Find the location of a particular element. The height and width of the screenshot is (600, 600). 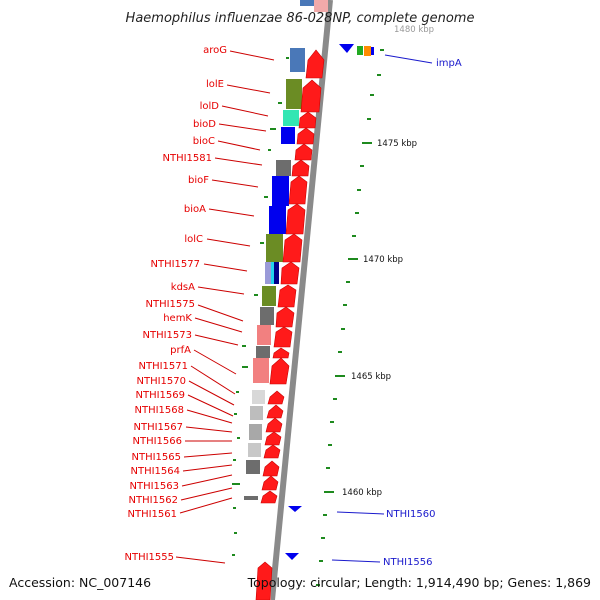

gene-label: prfA is located at coordinates (180, 350).